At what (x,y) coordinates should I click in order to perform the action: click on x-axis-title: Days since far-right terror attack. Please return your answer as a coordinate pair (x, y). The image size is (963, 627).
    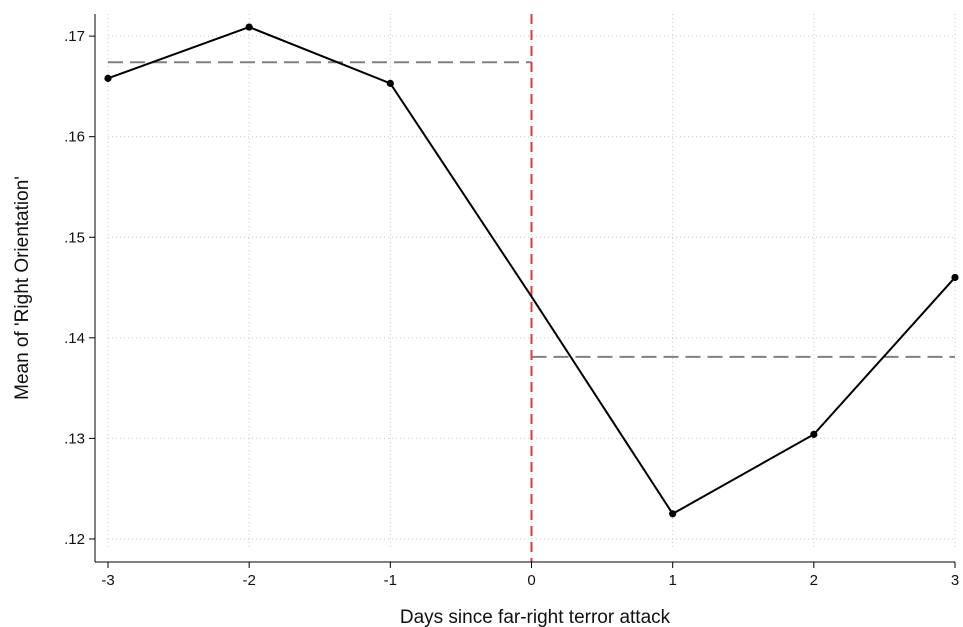
    Looking at the image, I should click on (535, 617).